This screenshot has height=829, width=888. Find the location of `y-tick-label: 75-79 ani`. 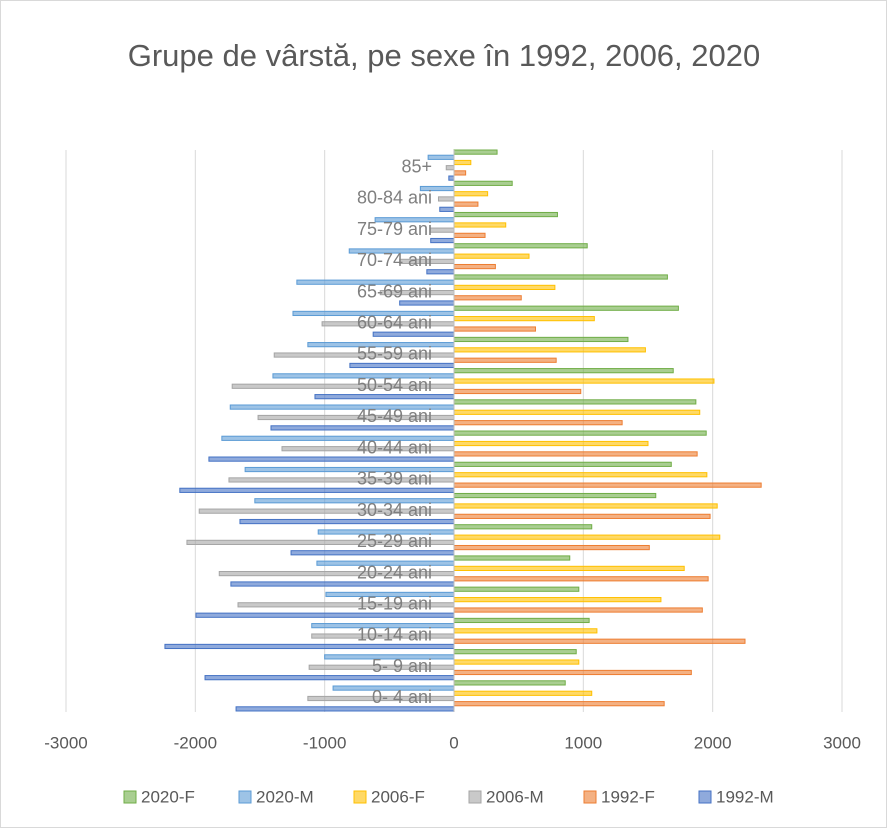

y-tick-label: 75-79 ani is located at coordinates (394, 229).